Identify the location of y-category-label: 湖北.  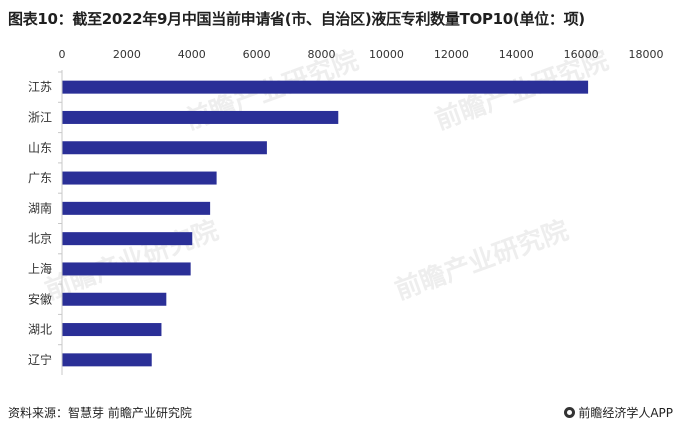
(40, 329).